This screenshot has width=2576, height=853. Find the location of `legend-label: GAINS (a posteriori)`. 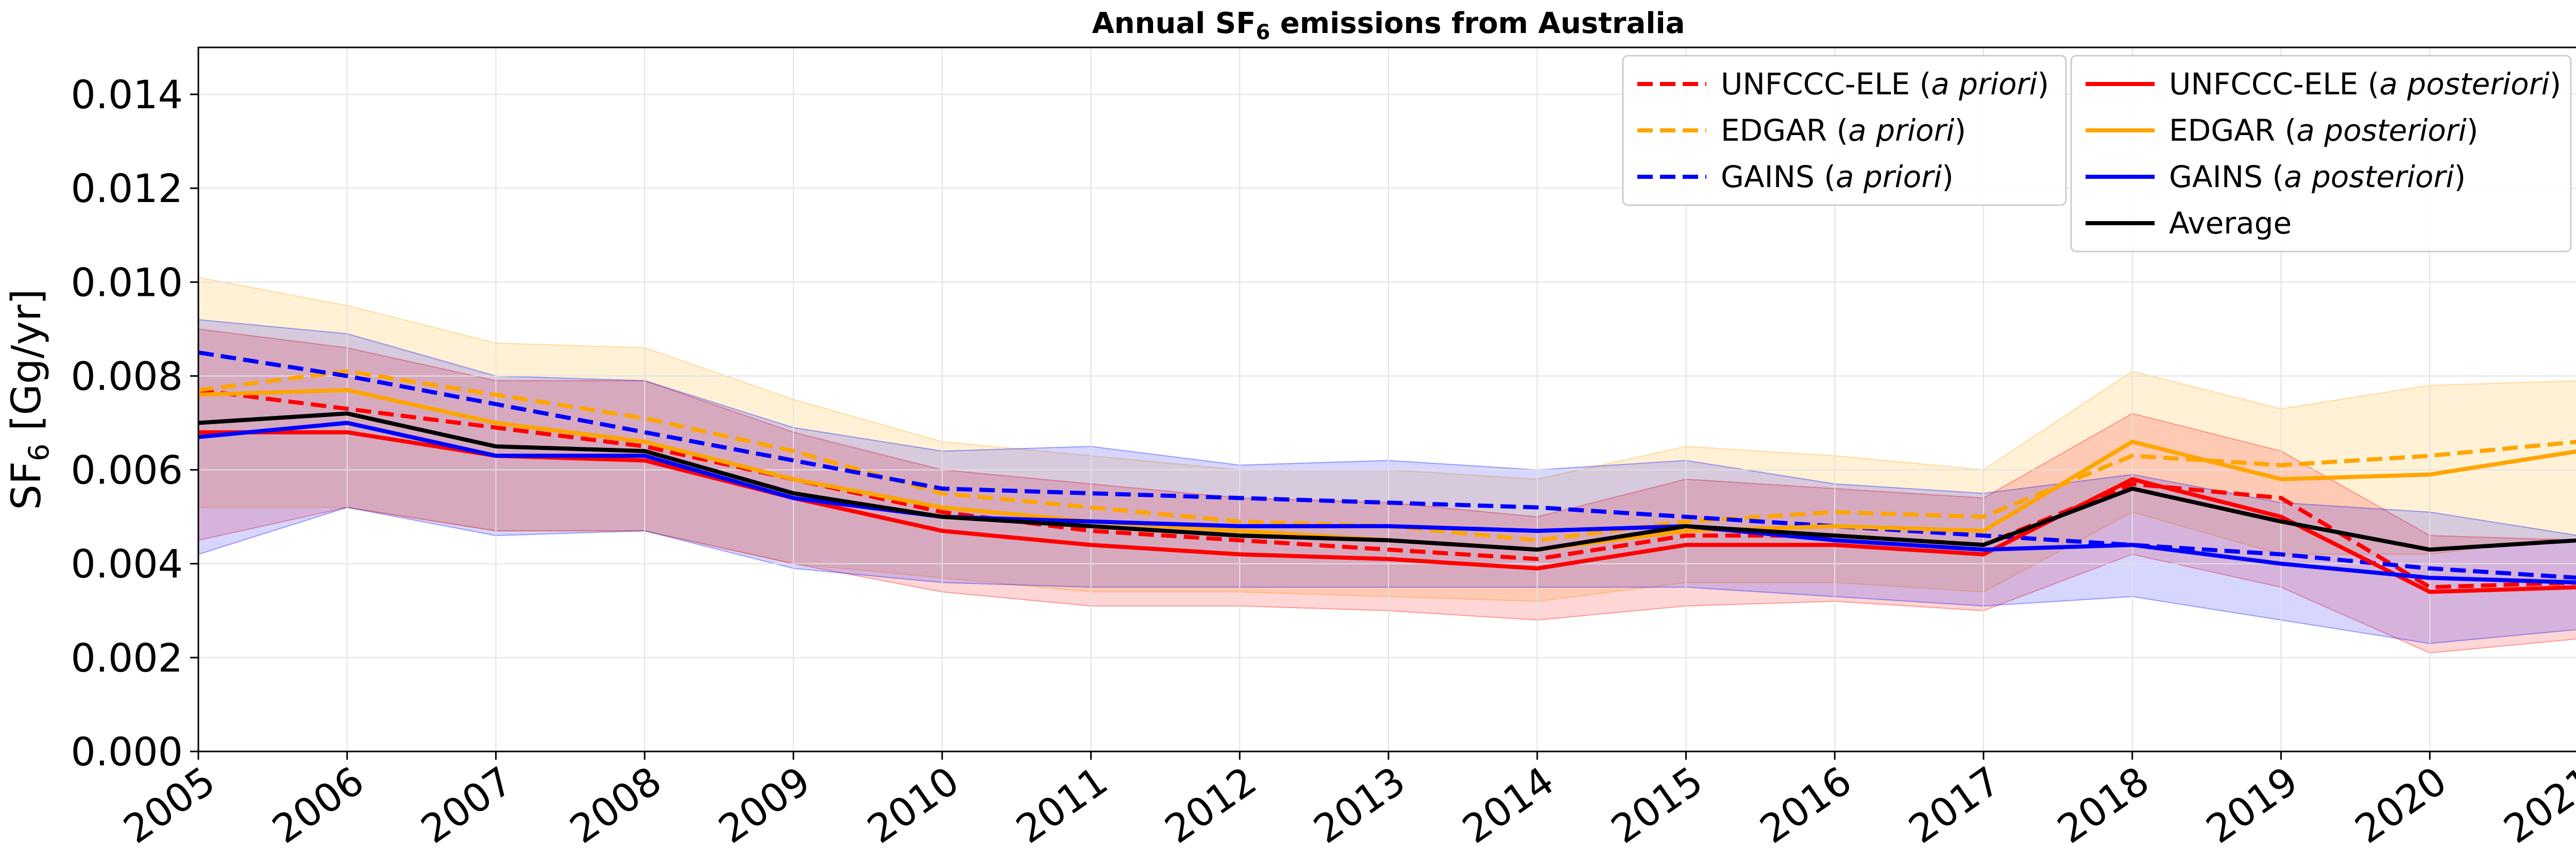

legend-label: GAINS (a posteriori) is located at coordinates (2318, 176).